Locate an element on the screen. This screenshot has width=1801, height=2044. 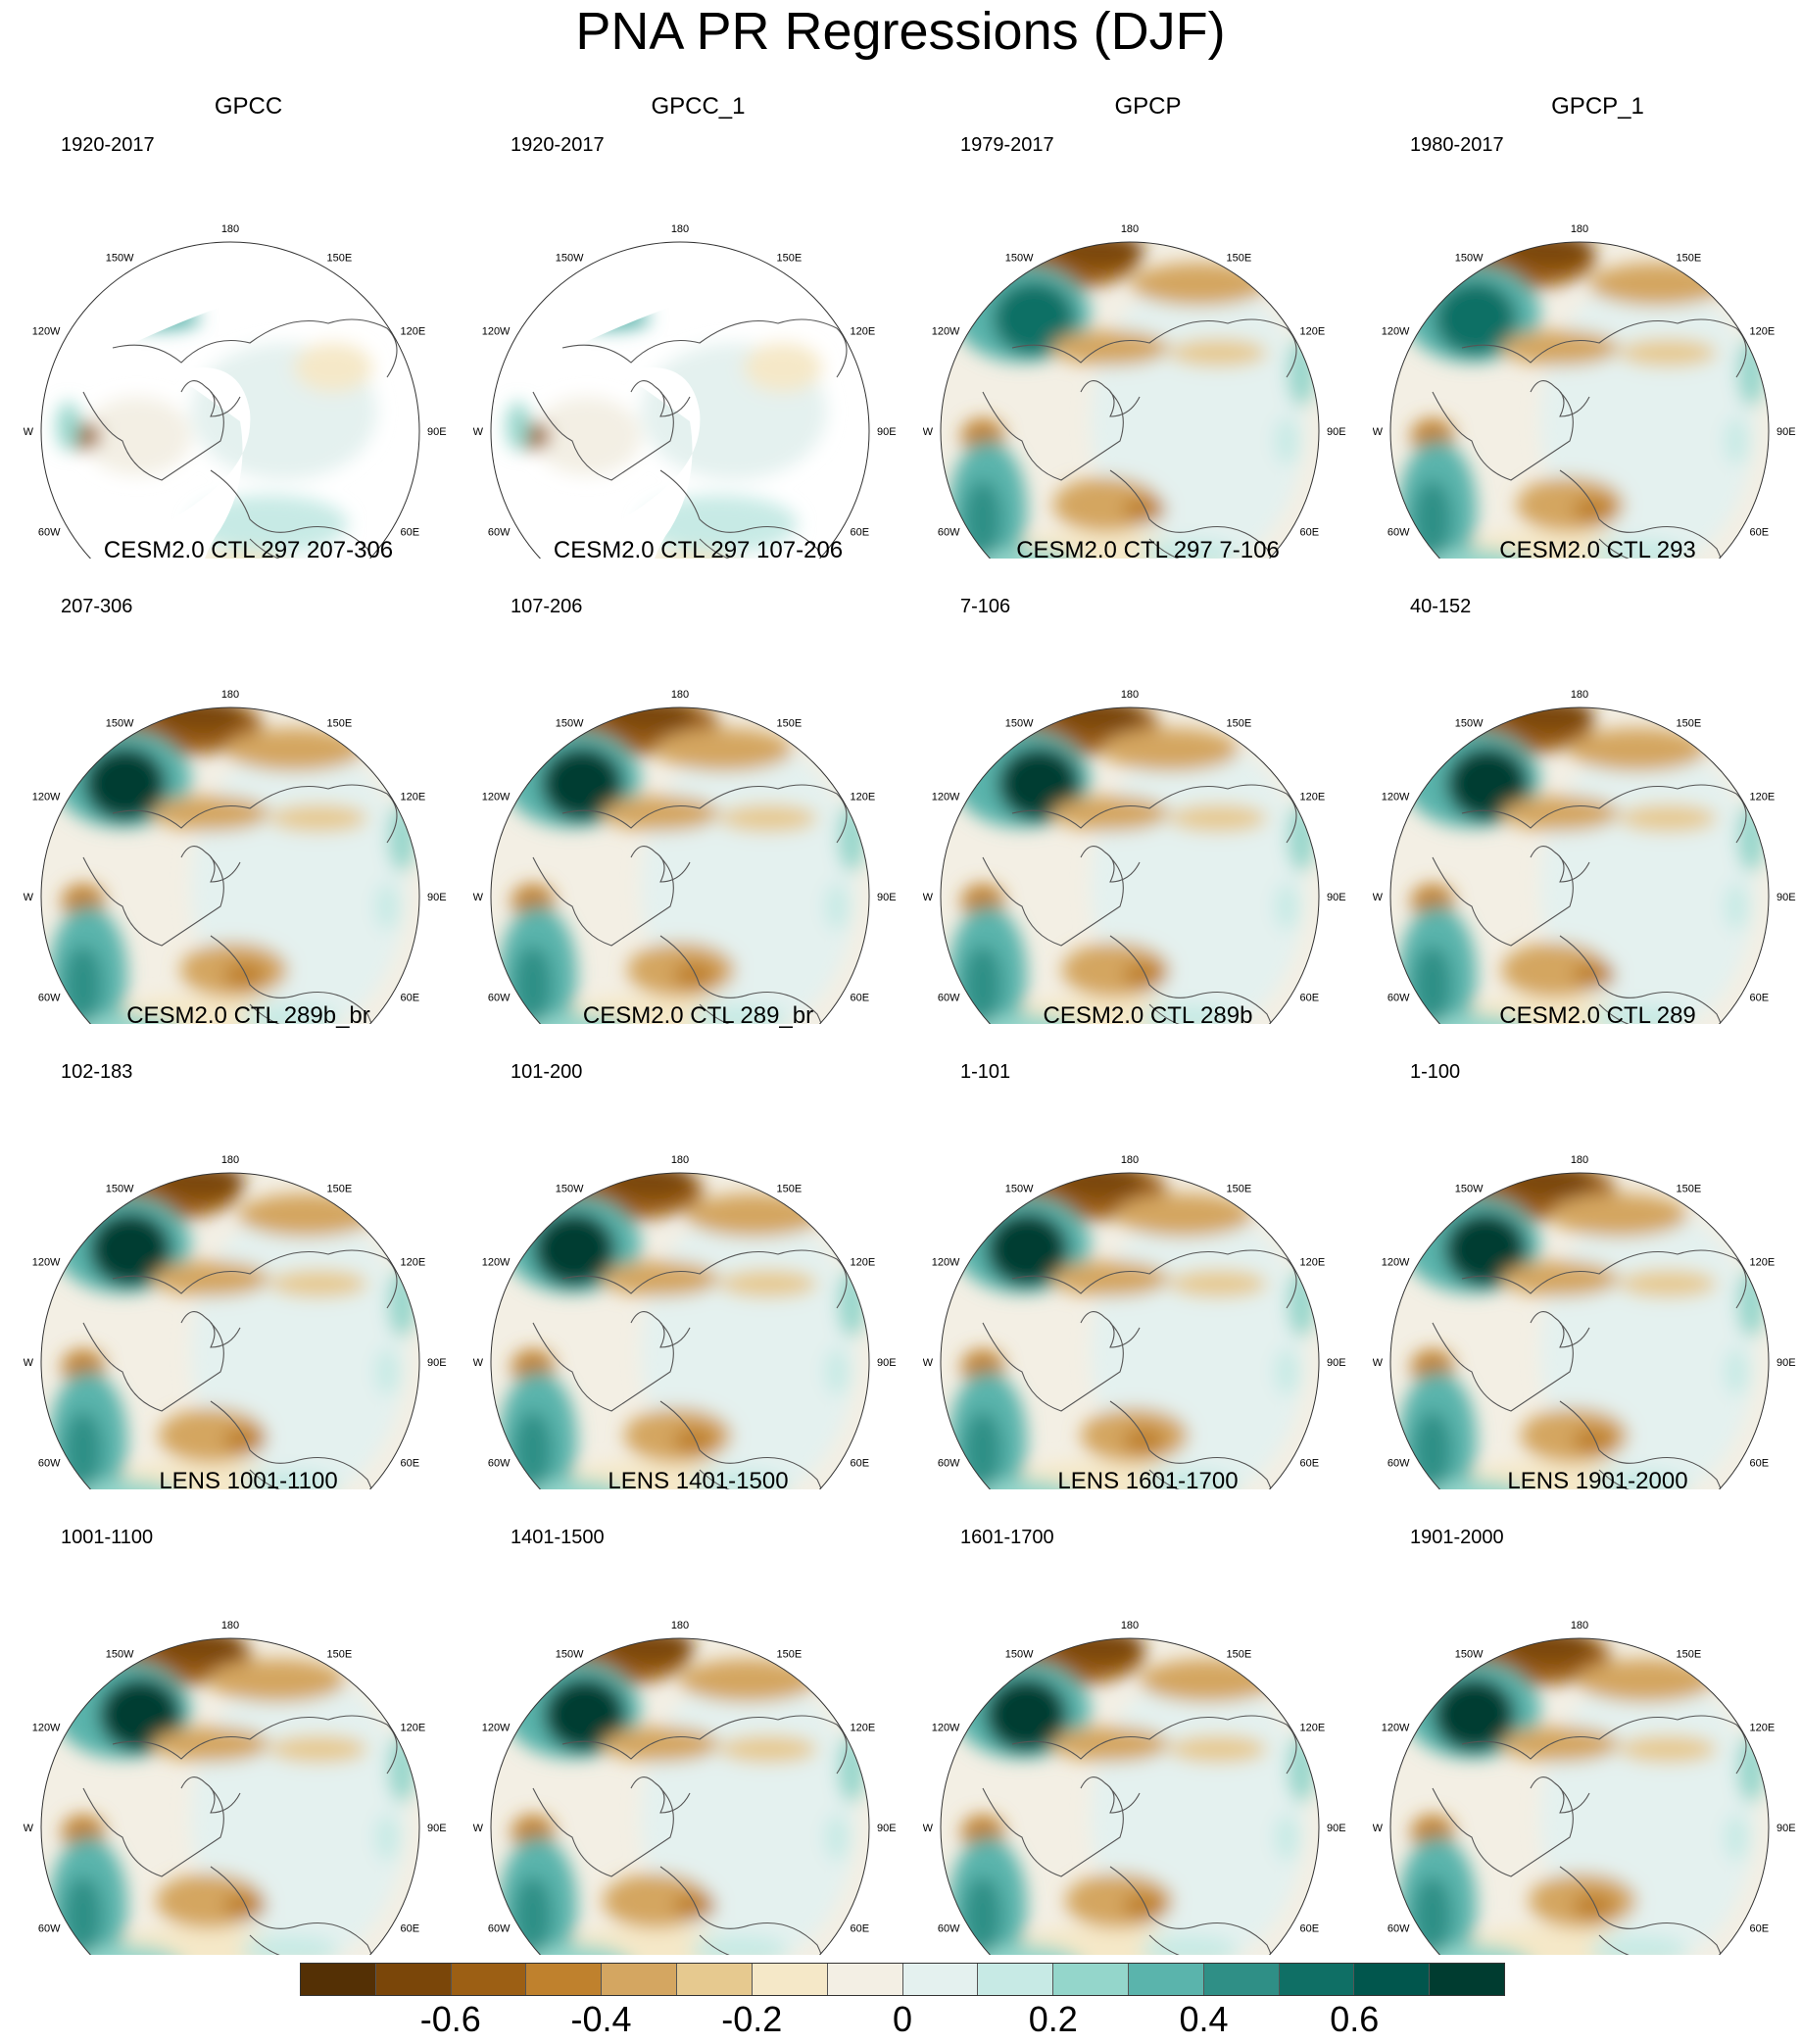
panel-period: 1001-1100 is located at coordinates (107, 1537).